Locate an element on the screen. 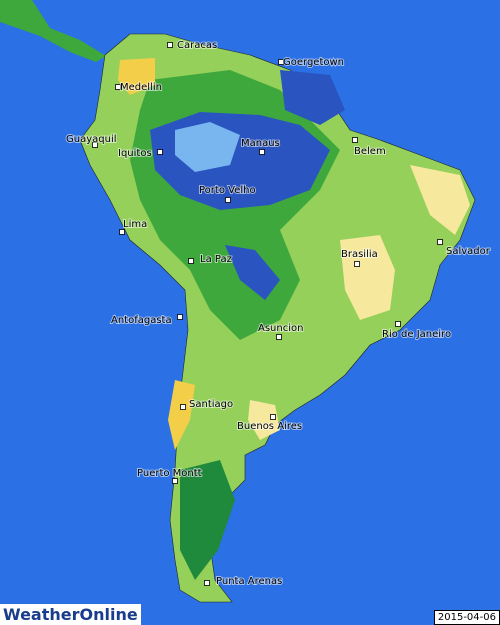 The width and height of the screenshot is (500, 625). city-label: Antofagasta is located at coordinates (141, 320).